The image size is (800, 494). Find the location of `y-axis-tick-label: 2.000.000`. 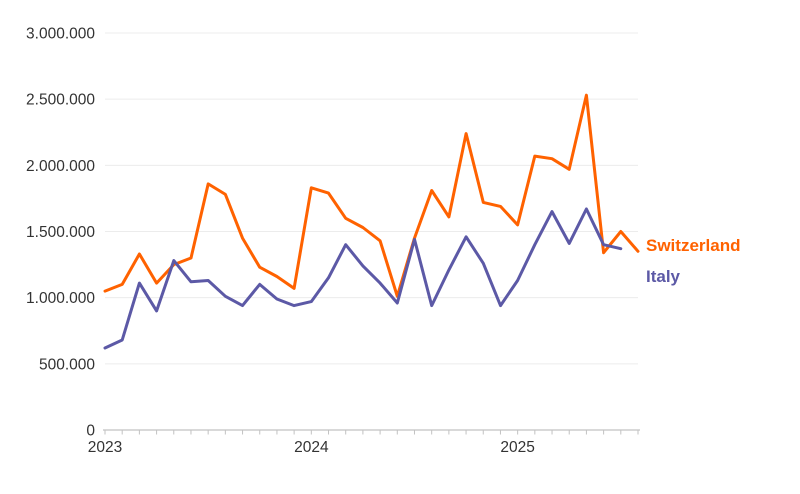

y-axis-tick-label: 2.000.000 is located at coordinates (60, 166).